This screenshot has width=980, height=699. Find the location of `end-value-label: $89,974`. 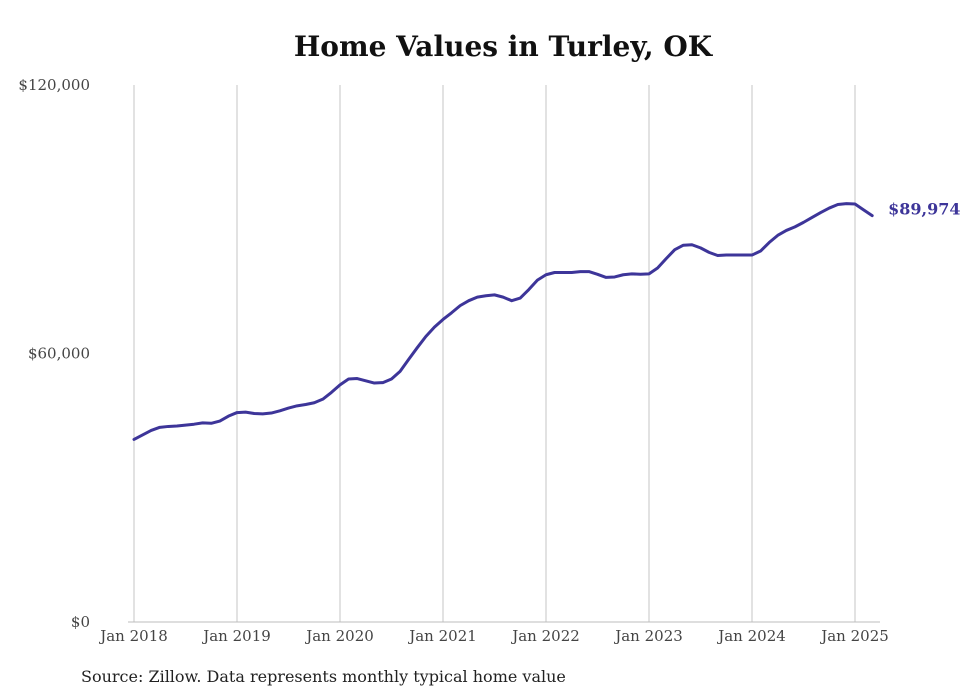

end-value-label: $89,974 is located at coordinates (924, 209).